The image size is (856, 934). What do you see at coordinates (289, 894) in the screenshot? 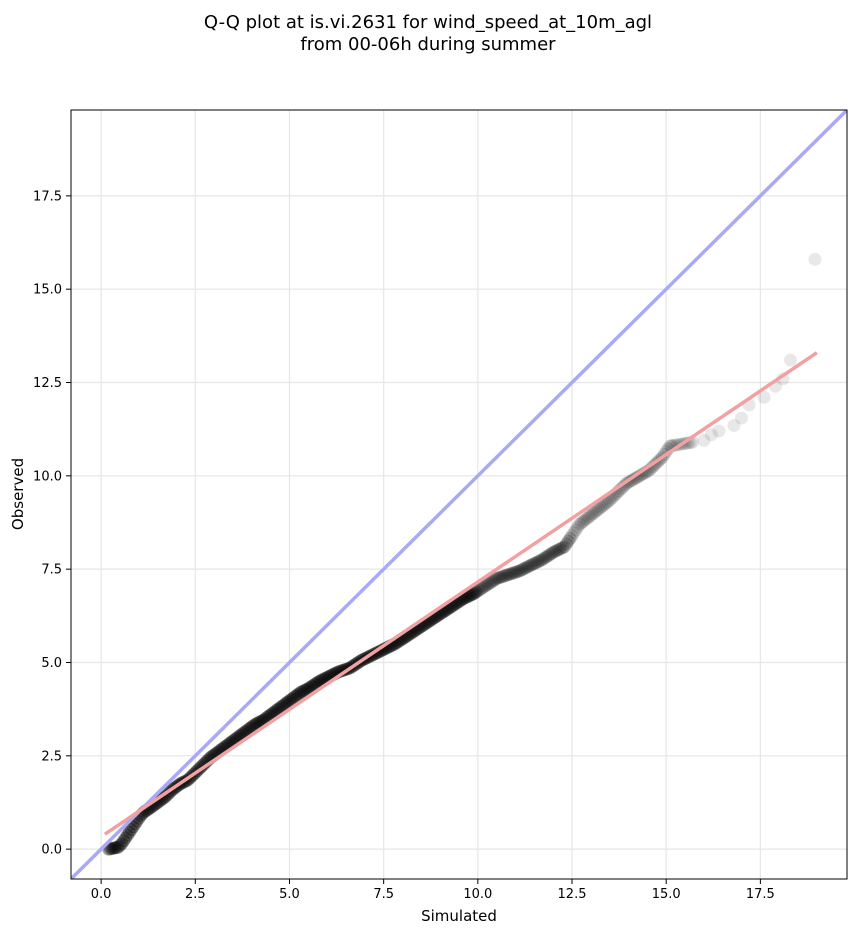
I see `x-tick-label: 5.0` at bounding box center [289, 894].